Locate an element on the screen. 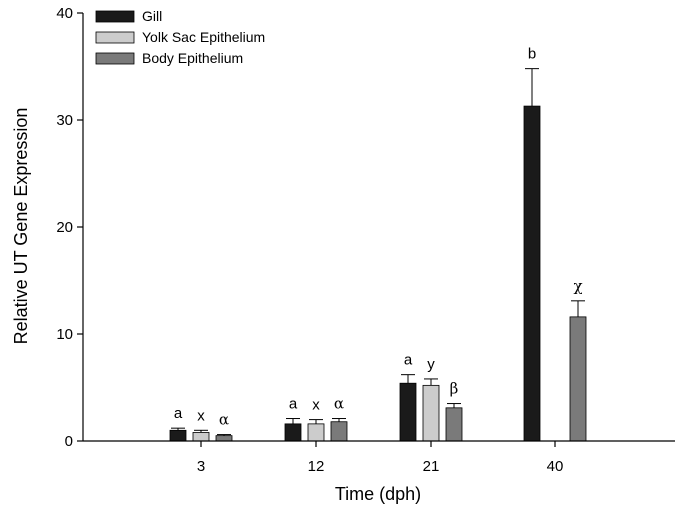 This screenshot has height=512, width=685. legend-label: Yolk Sac Epithelium is located at coordinates (203, 37).